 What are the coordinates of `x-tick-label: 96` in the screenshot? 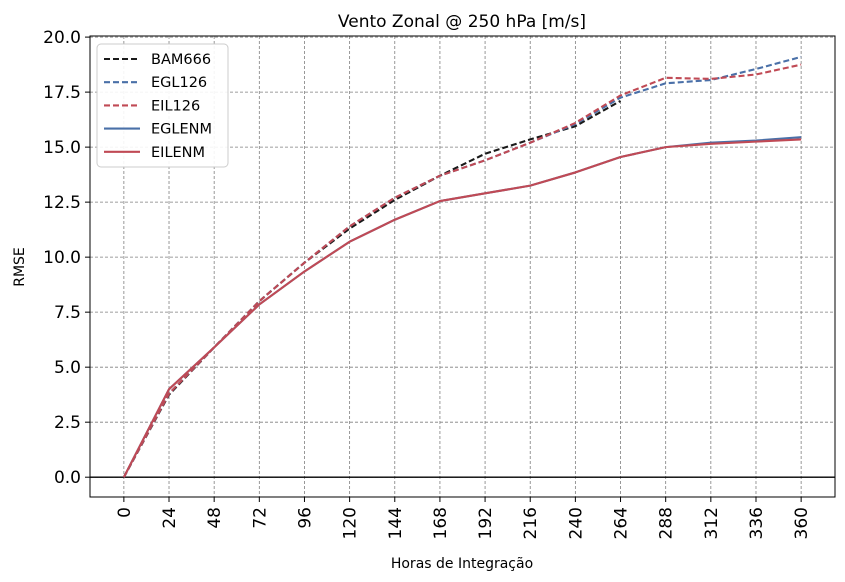 It's located at (305, 518).